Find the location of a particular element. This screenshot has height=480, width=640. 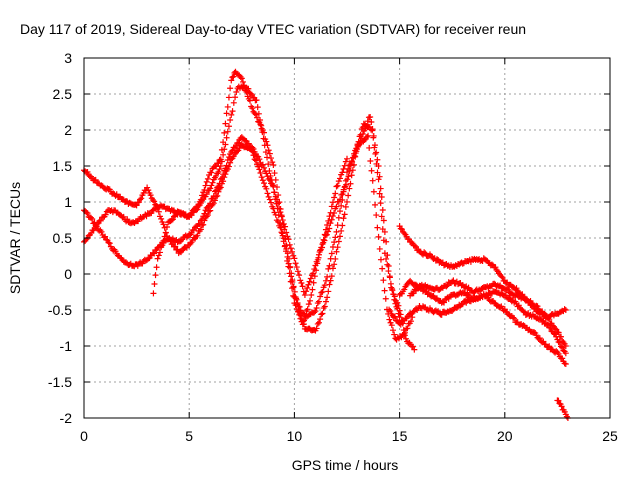

x-tick-label: 5 is located at coordinates (189, 436).